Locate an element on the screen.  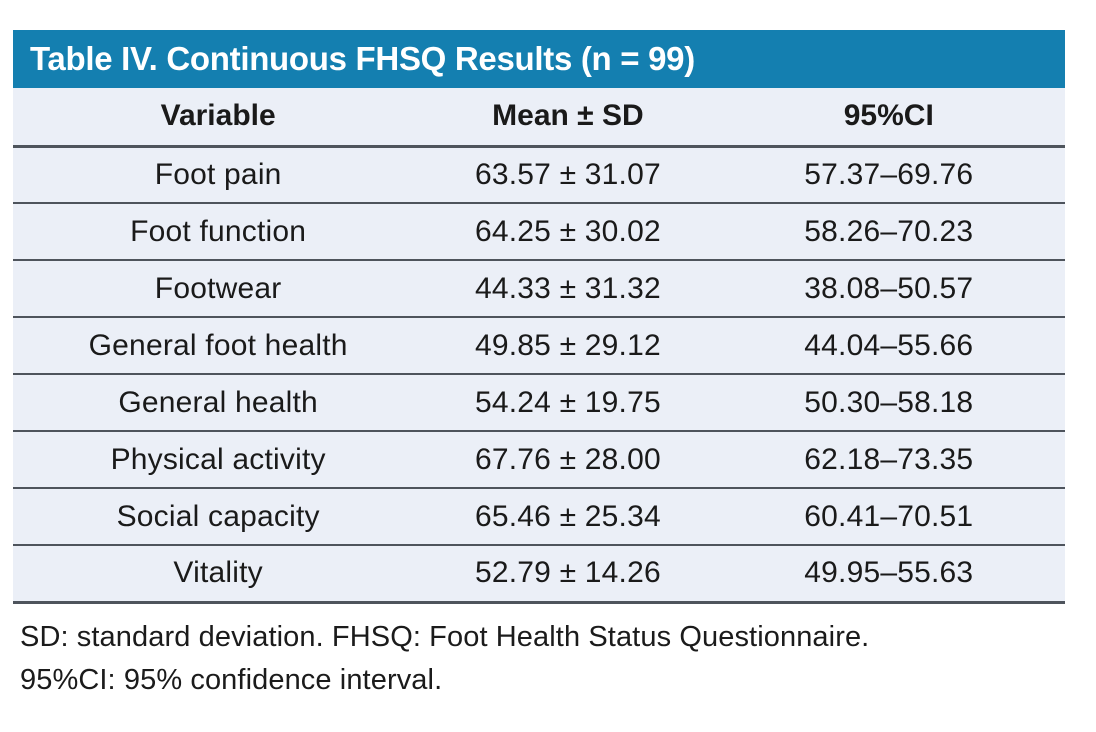
footnote-ci-definition: 95%CI: 95% confidence interval. is located at coordinates (231, 680).